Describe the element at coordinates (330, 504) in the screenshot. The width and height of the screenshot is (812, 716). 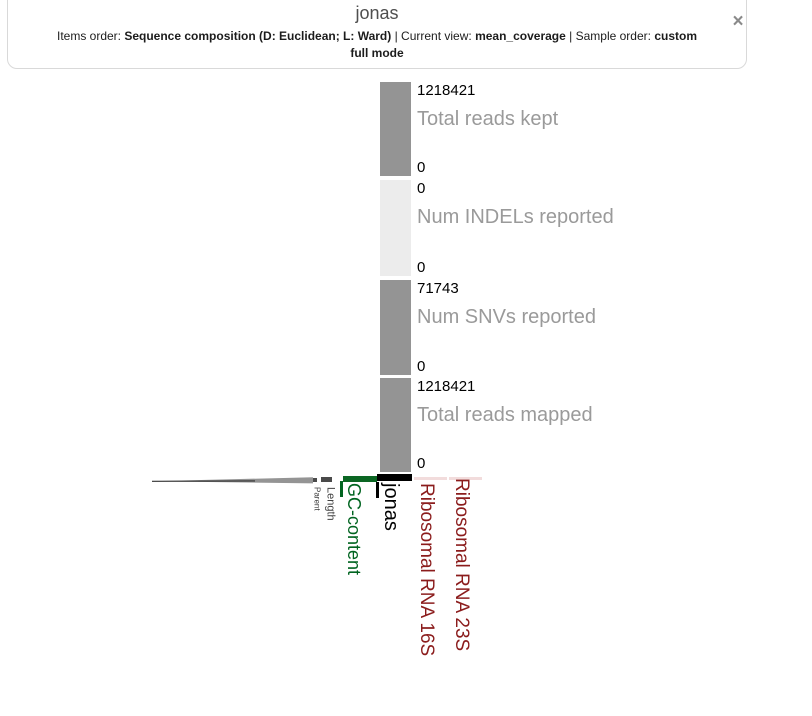
I see `layer-label-length: Length` at that location.